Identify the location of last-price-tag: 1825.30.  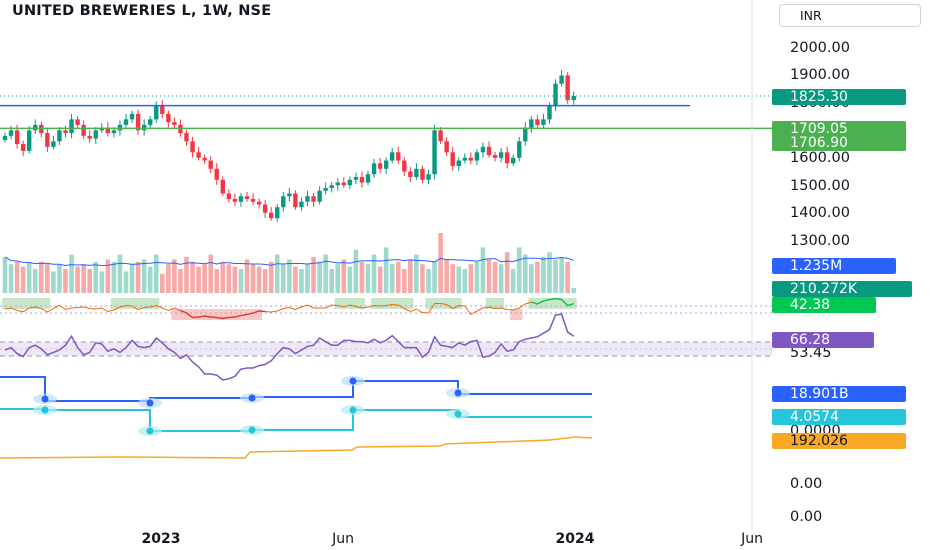
(839, 97).